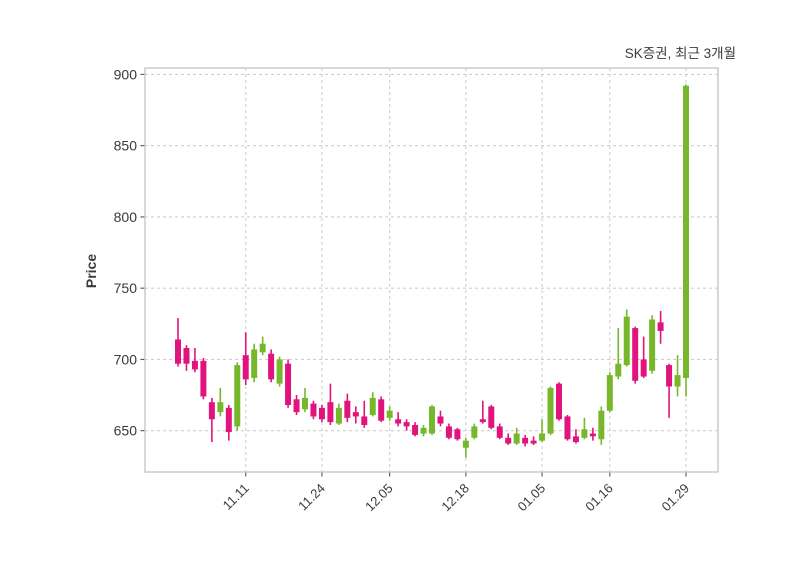 This screenshot has width=800, height=575. Describe the element at coordinates (126, 217) in the screenshot. I see `y-tick-label: 800` at that location.